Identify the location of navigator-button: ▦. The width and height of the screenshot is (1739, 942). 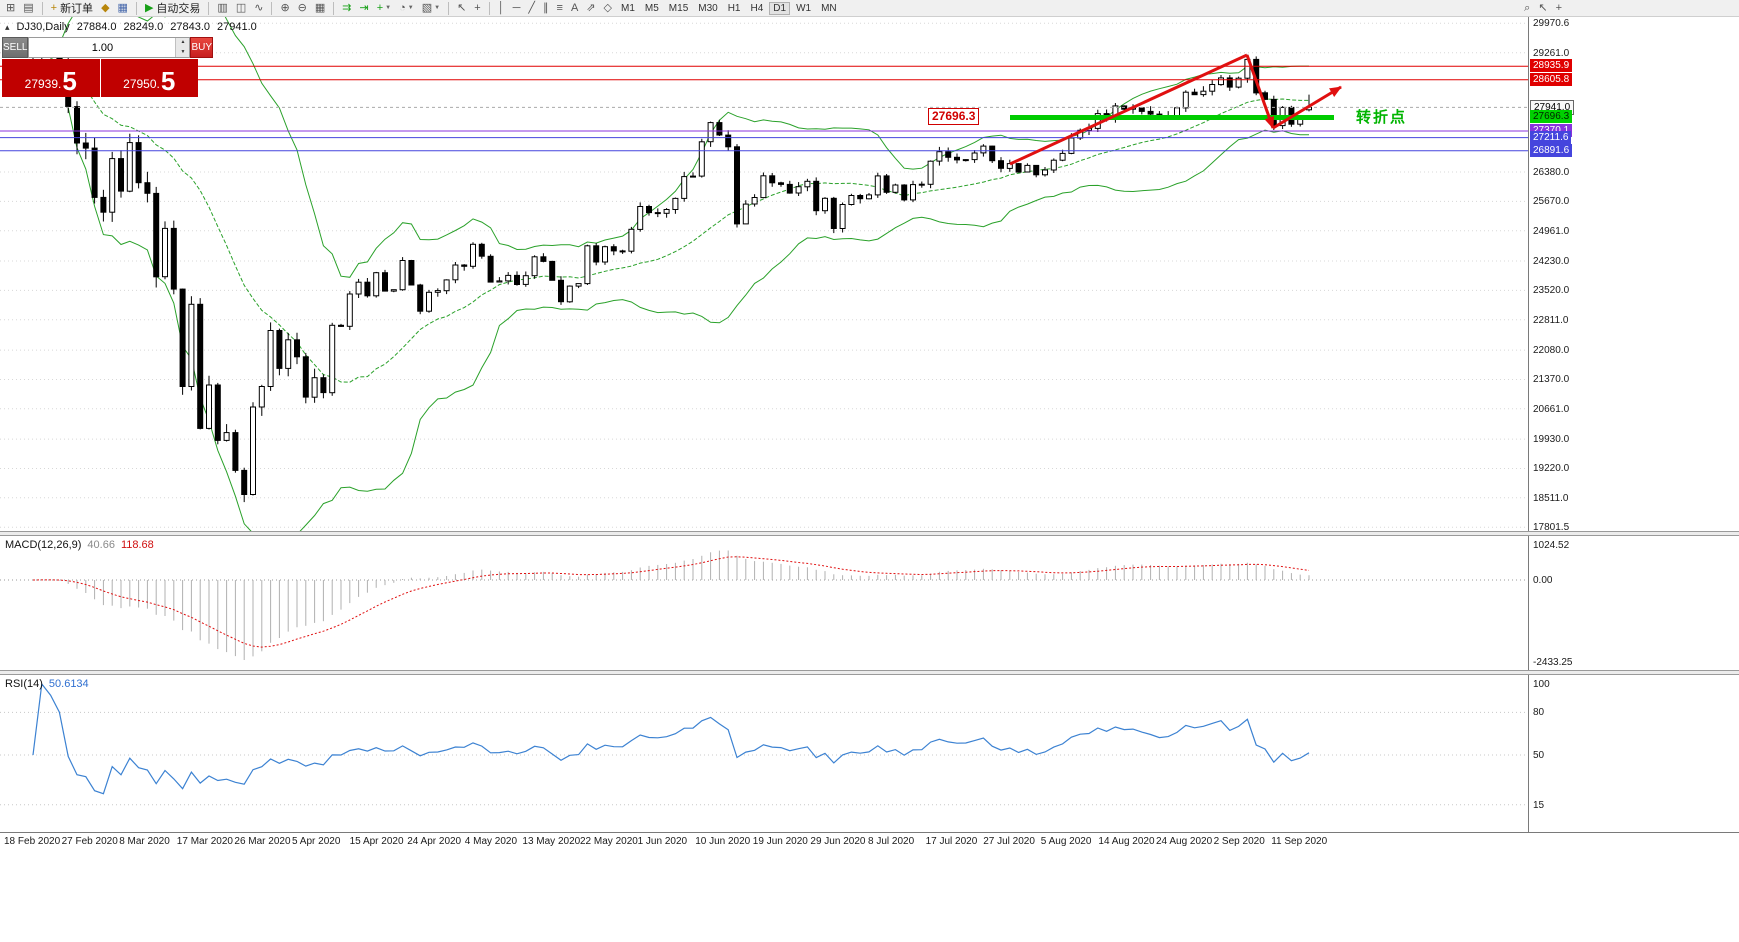
(123, 8).